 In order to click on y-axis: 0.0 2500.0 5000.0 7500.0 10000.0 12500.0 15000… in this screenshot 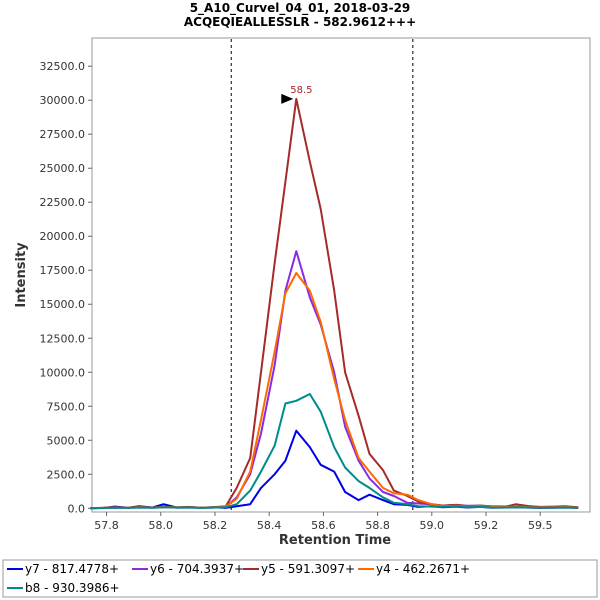, I will do `click(66, 287)`.